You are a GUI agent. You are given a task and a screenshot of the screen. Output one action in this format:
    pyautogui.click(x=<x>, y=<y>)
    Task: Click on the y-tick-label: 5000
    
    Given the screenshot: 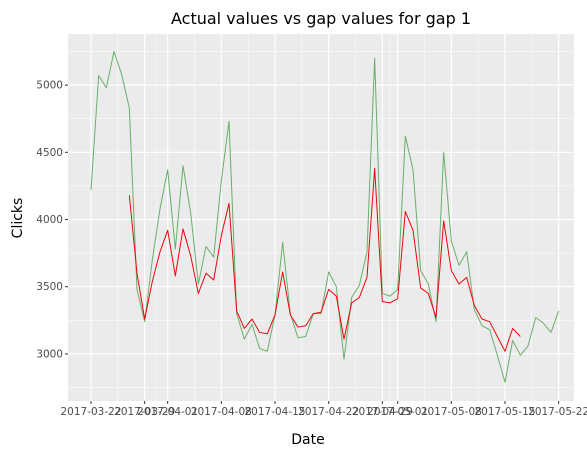 What is the action you would take?
    pyautogui.click(x=49, y=86)
    